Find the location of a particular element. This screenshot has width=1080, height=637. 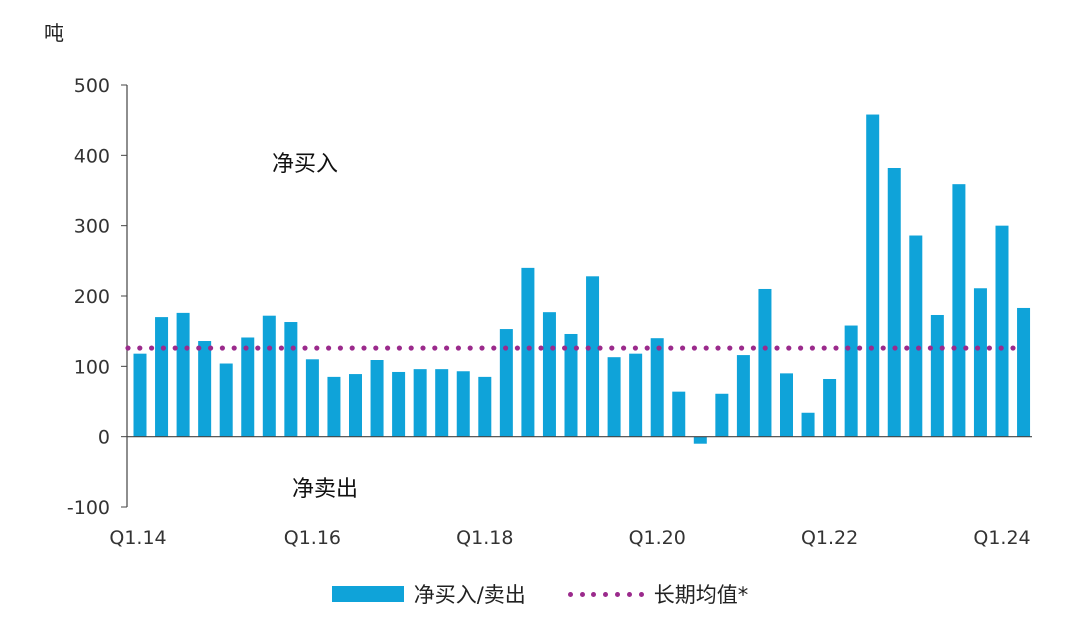

x-tick-label: Q1.18 is located at coordinates (484, 538).